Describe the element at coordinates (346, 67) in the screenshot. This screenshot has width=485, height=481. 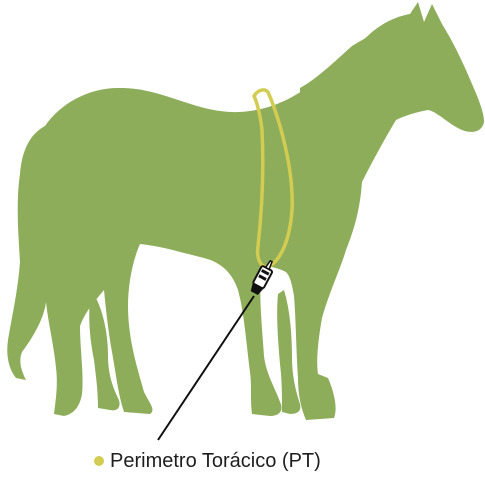
I see `horse-mane` at that location.